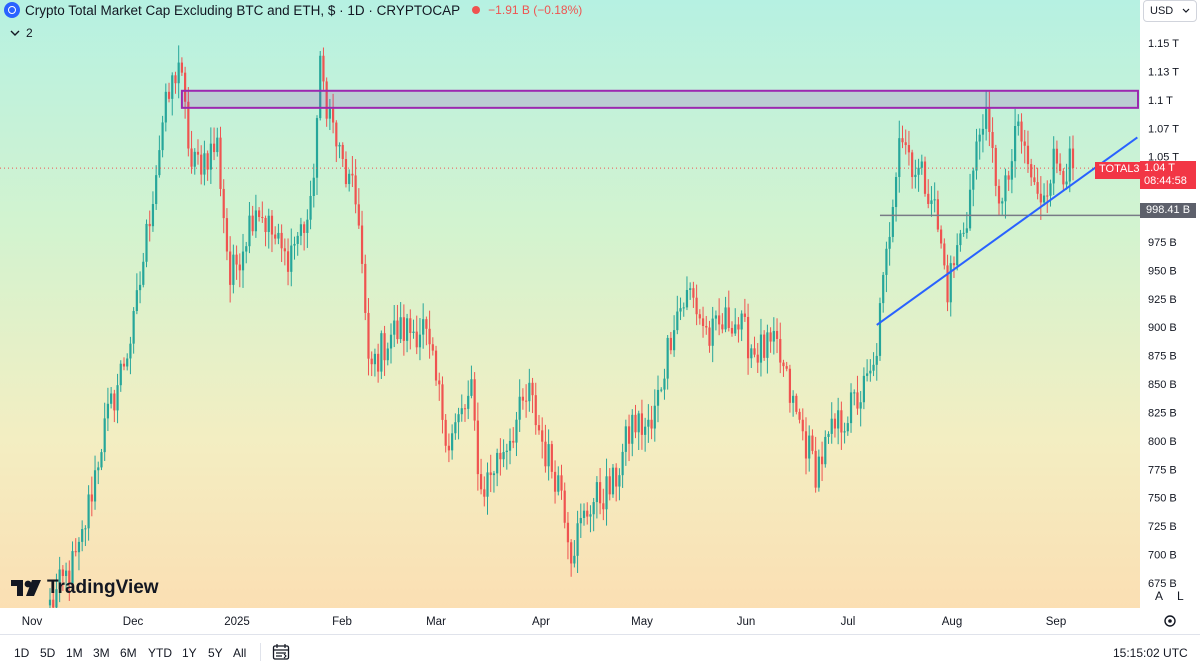 This screenshot has height=667, width=1200. What do you see at coordinates (281, 652) in the screenshot?
I see `date-range-calendar-icon` at bounding box center [281, 652].